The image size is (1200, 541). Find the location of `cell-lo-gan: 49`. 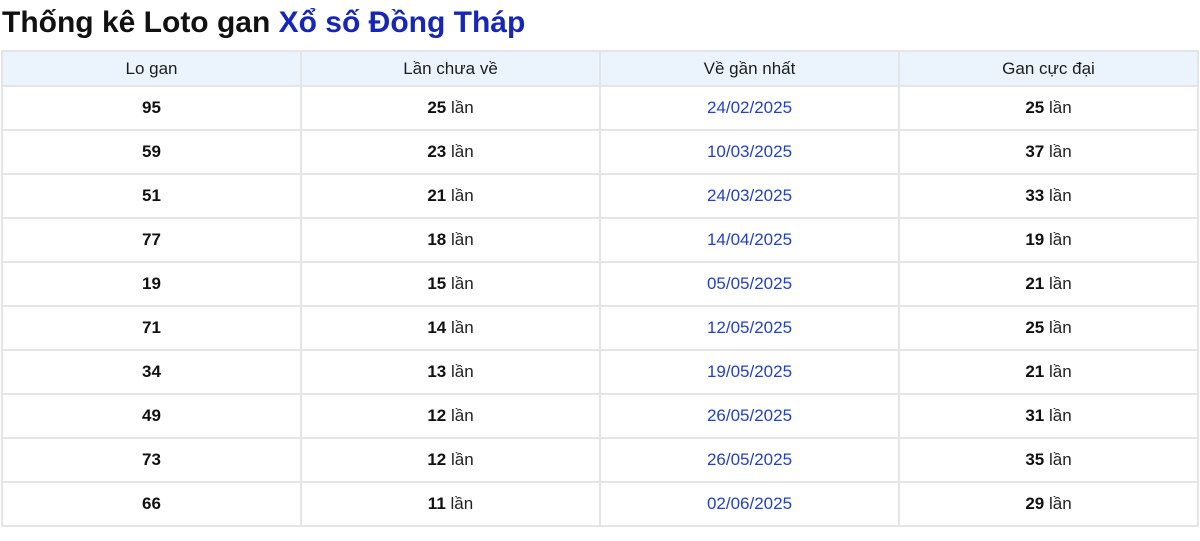

cell-lo-gan: 49 is located at coordinates (151, 416).